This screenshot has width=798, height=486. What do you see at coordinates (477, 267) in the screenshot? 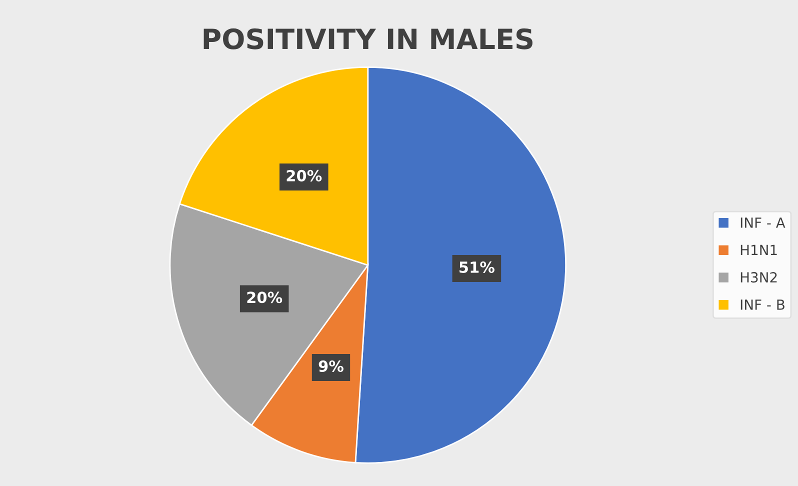
I see `data-label: 51%` at bounding box center [477, 267].